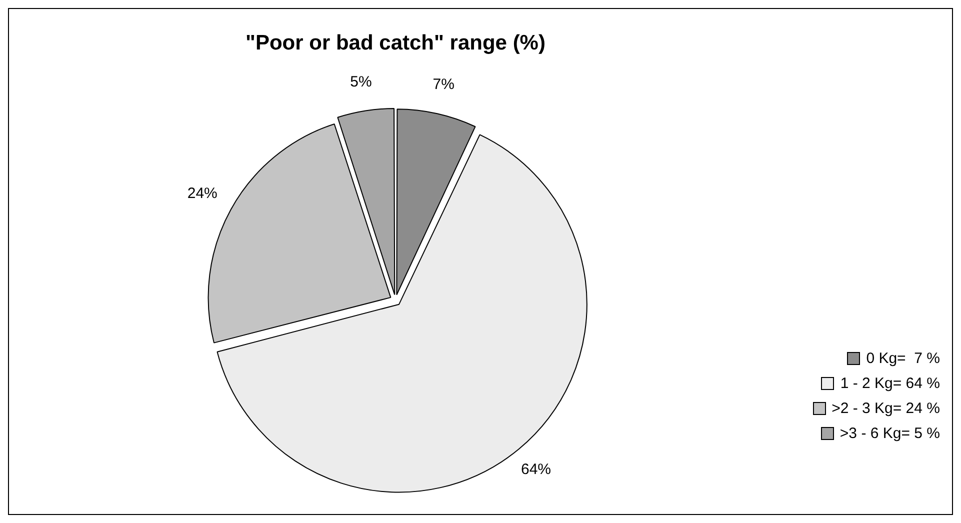 The image size is (961, 523). What do you see at coordinates (890, 434) in the screenshot?
I see `legend-label: >3 - 6 Kg= 5 %` at bounding box center [890, 434].